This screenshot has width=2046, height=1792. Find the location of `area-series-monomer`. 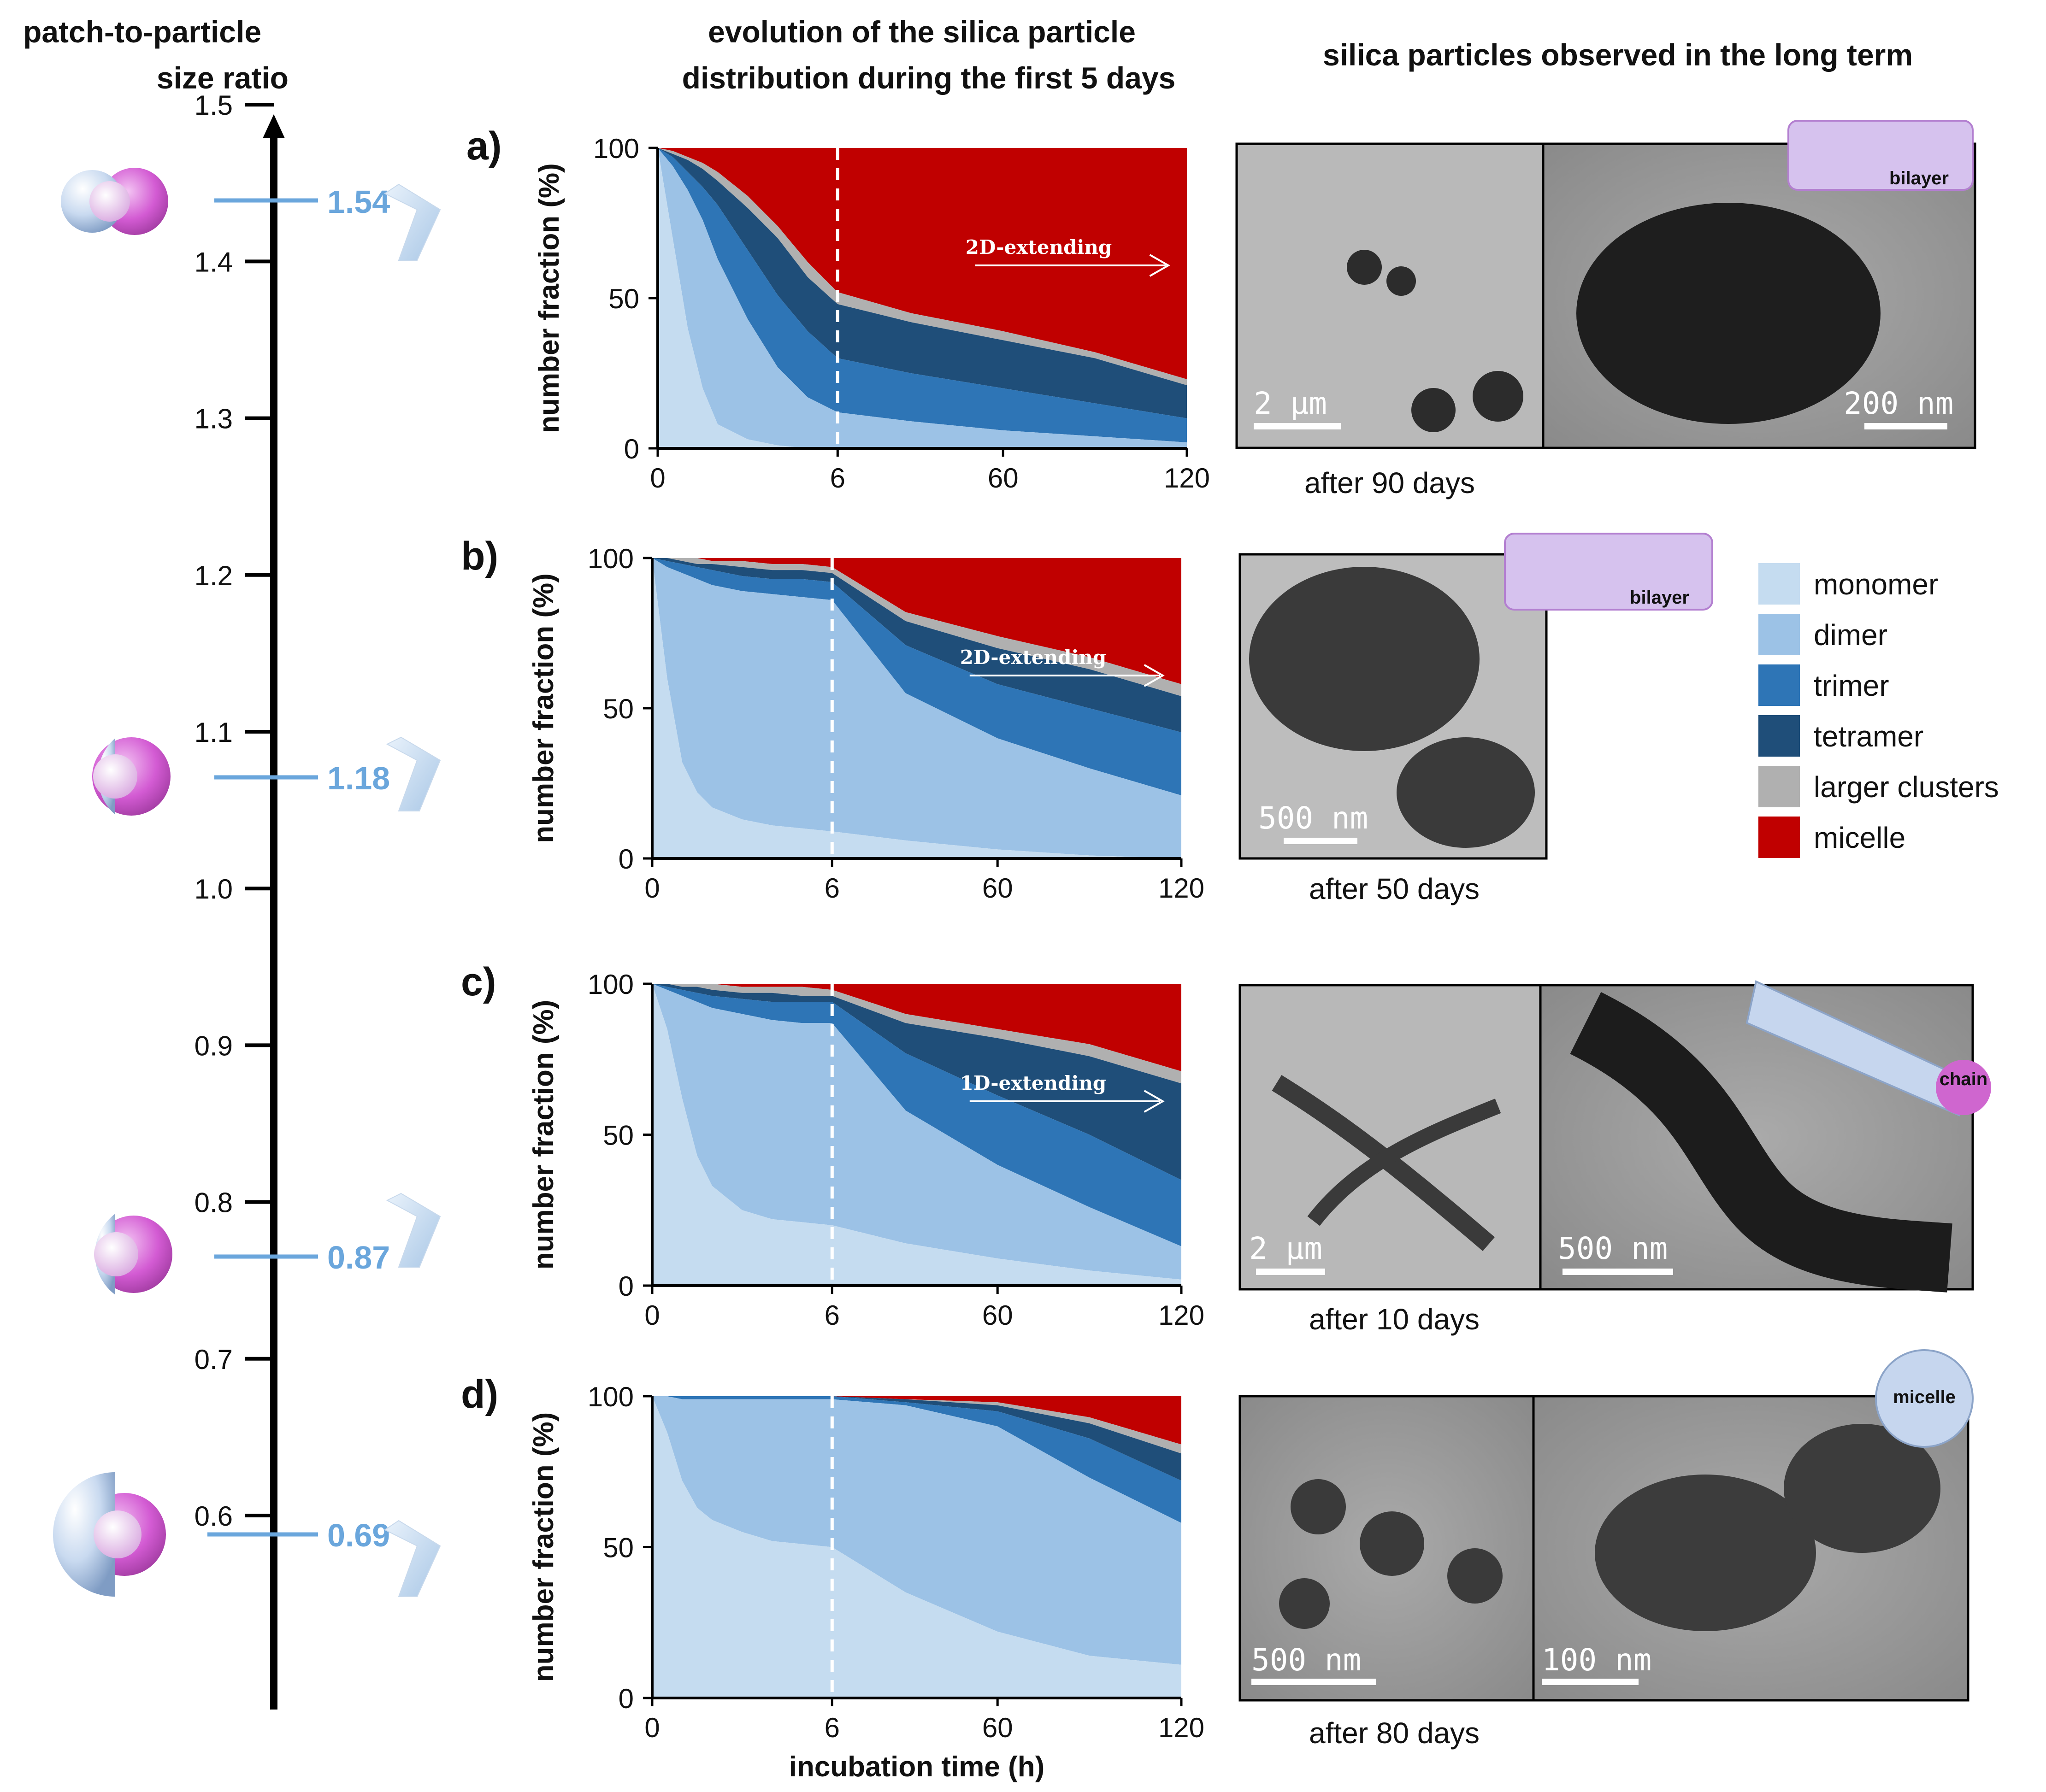

area-series-monomer is located at coordinates (916, 1135).